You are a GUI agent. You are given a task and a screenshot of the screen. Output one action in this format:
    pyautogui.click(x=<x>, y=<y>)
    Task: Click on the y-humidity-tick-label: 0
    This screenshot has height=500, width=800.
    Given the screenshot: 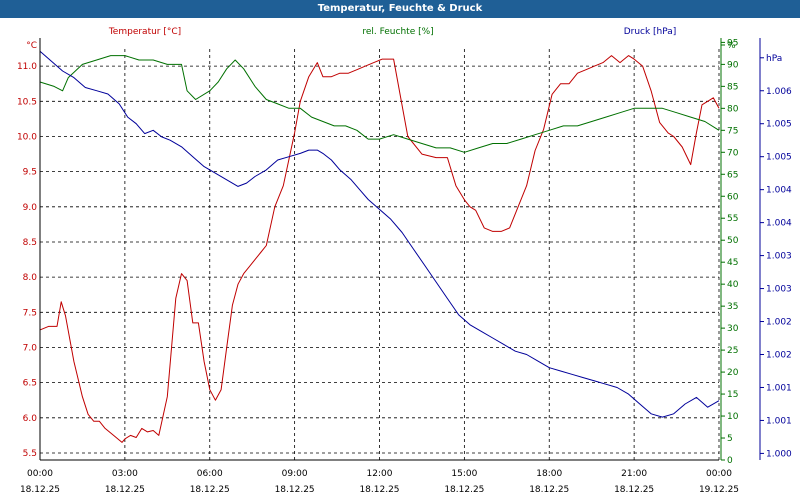 What is the action you would take?
    pyautogui.click(x=730, y=461)
    